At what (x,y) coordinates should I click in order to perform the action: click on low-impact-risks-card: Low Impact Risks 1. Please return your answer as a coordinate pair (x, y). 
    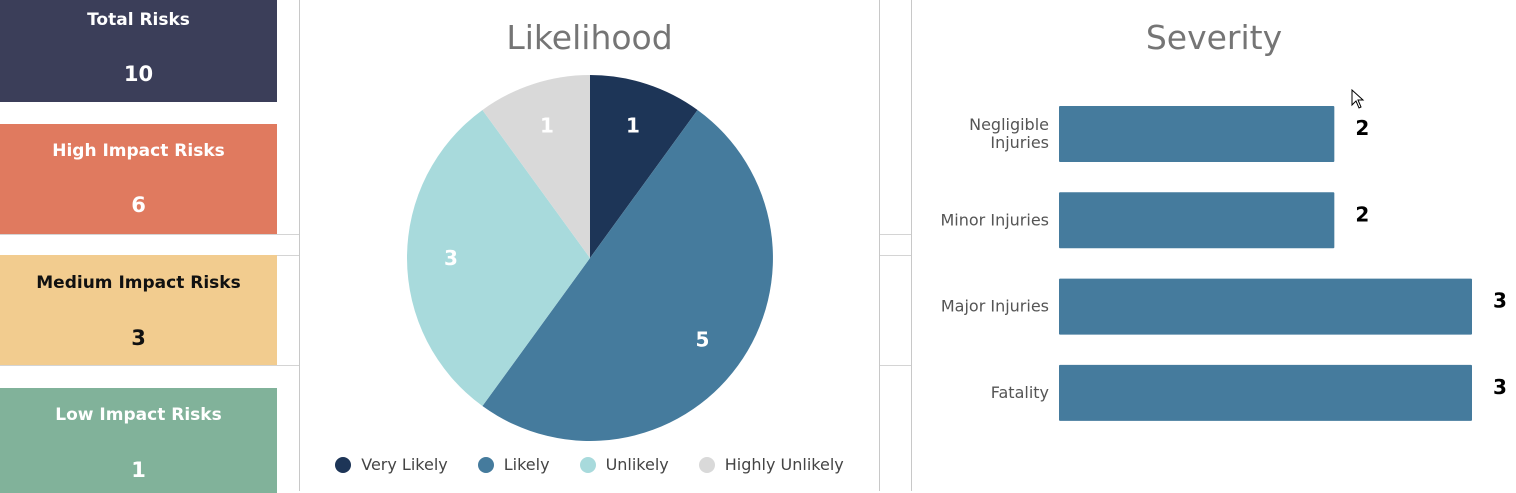
    Looking at the image, I should click on (138, 439).